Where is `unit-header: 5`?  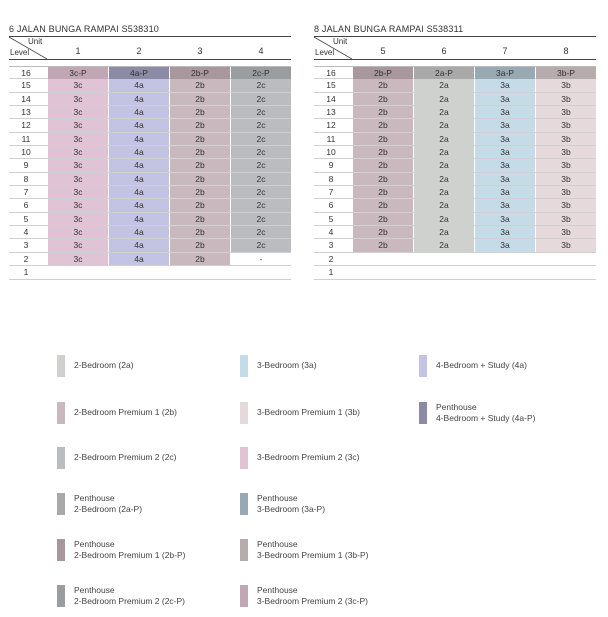 unit-header: 5 is located at coordinates (383, 51).